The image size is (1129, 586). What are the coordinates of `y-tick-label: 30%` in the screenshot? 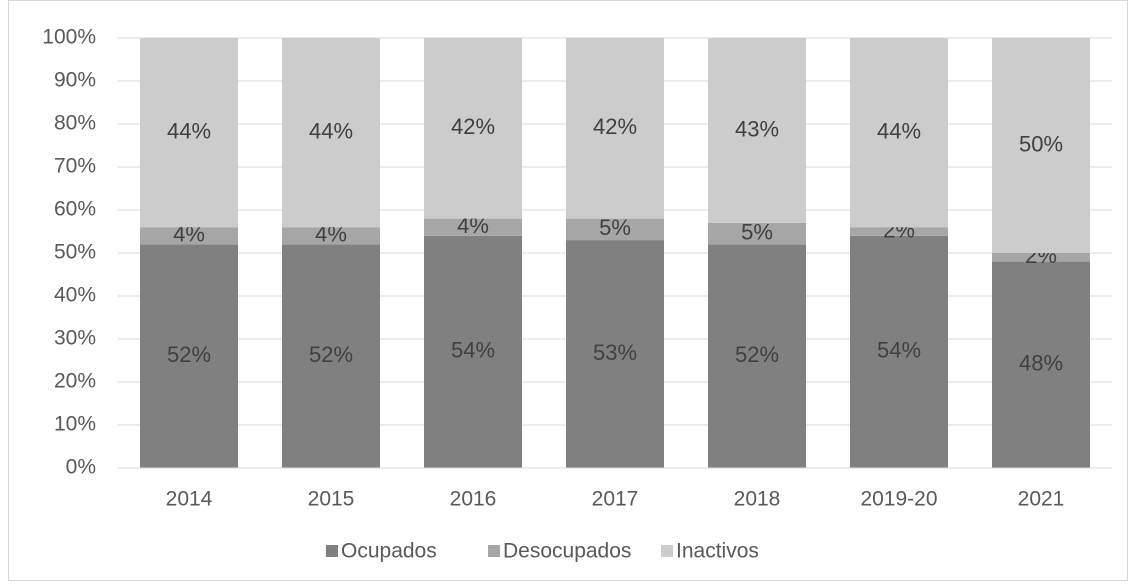 It's located at (75, 338).